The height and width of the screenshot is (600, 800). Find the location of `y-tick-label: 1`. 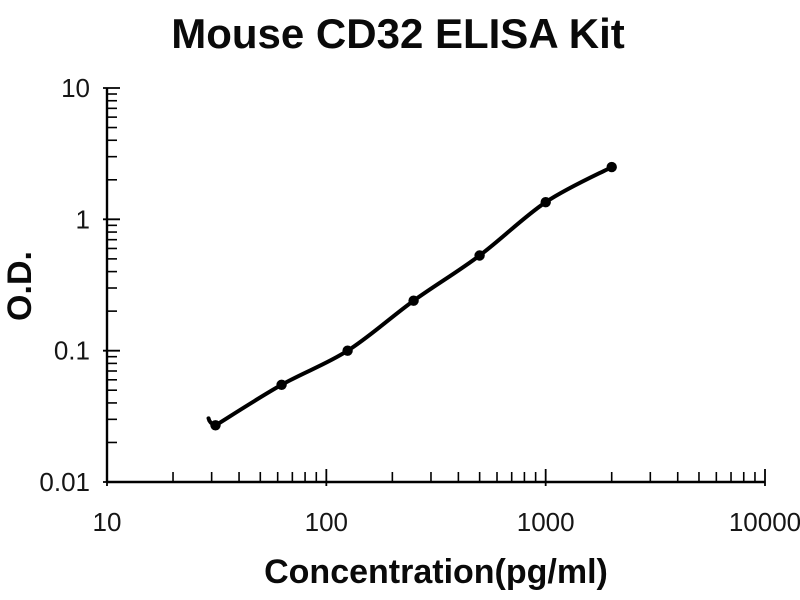

y-tick-label: 1 is located at coordinates (83, 219).